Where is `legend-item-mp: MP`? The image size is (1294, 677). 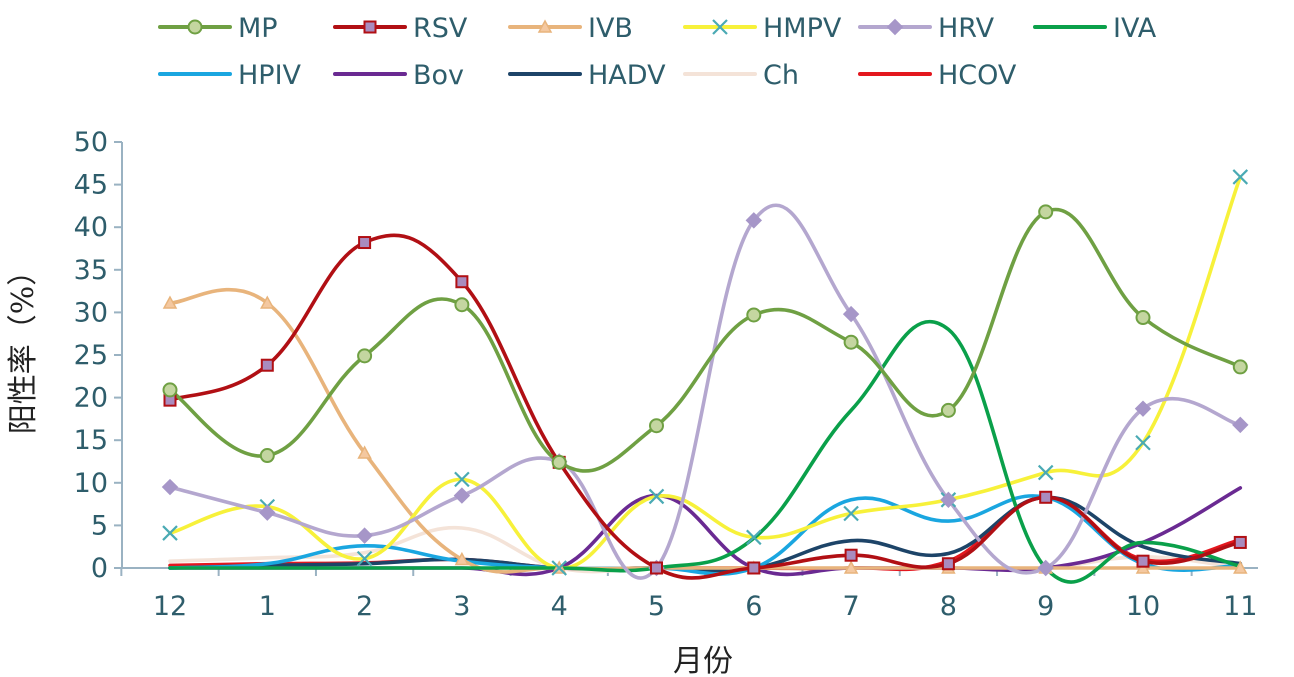 legend-item-mp: MP is located at coordinates (218, 28).